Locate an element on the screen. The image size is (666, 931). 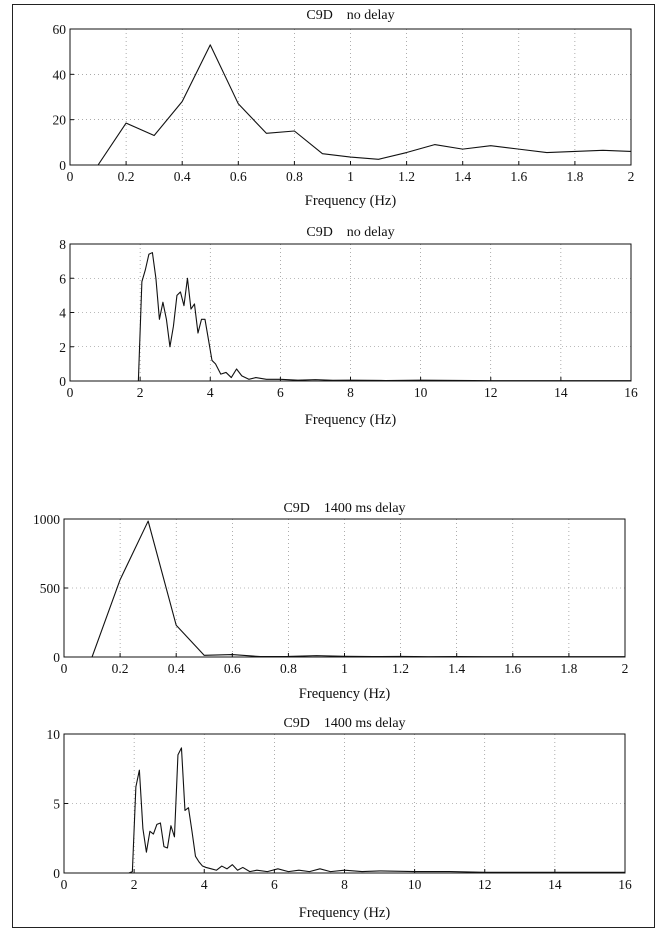
y-tick-label: 2 is located at coordinates (62, 347).